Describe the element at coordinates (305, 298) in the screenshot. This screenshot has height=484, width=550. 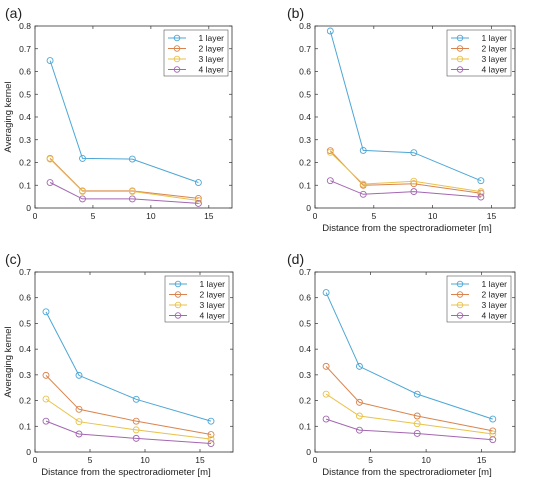
I see `y-tick-label: 0.6` at that location.